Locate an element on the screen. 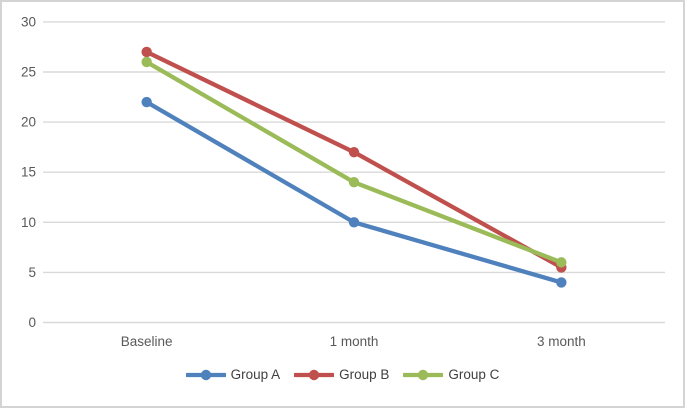 This screenshot has height=408, width=685. legend-label: Group B is located at coordinates (364, 374).